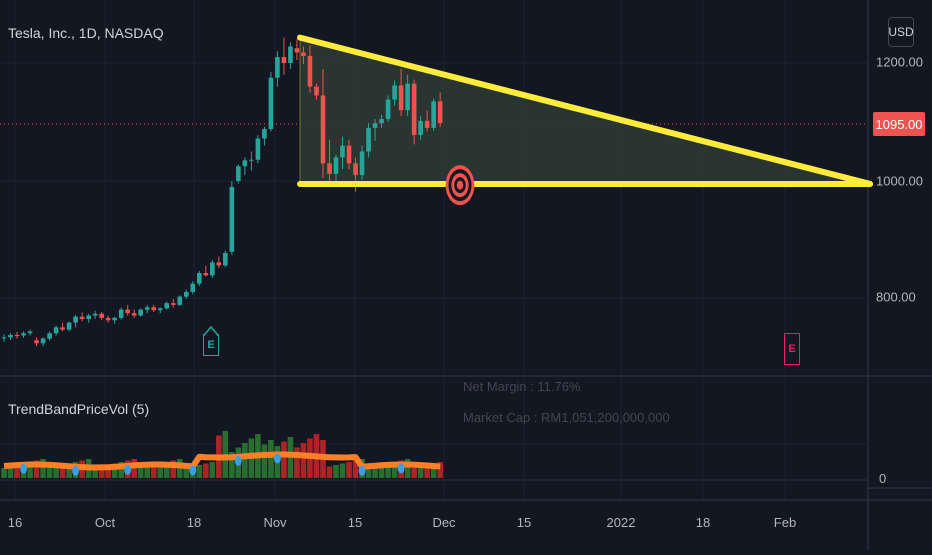 The image size is (932, 555). Describe the element at coordinates (86, 33) in the screenshot. I see `symbol-title: Tesla, Inc., 1D, NASDAQ` at that location.